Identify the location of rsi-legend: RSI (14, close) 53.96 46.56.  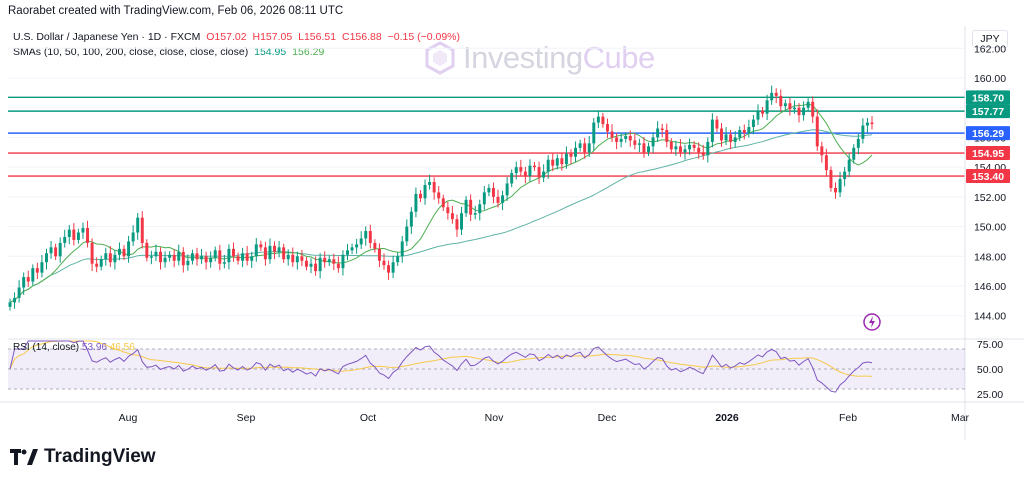
(74, 347).